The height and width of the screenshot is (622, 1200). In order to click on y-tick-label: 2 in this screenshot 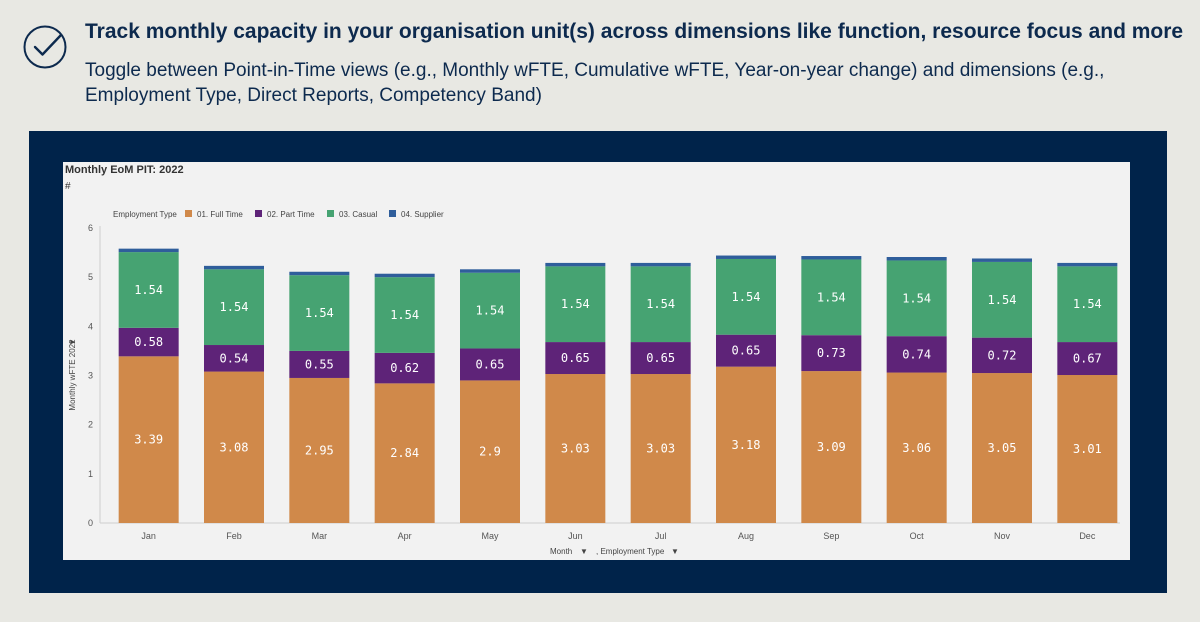, I will do `click(90, 425)`.